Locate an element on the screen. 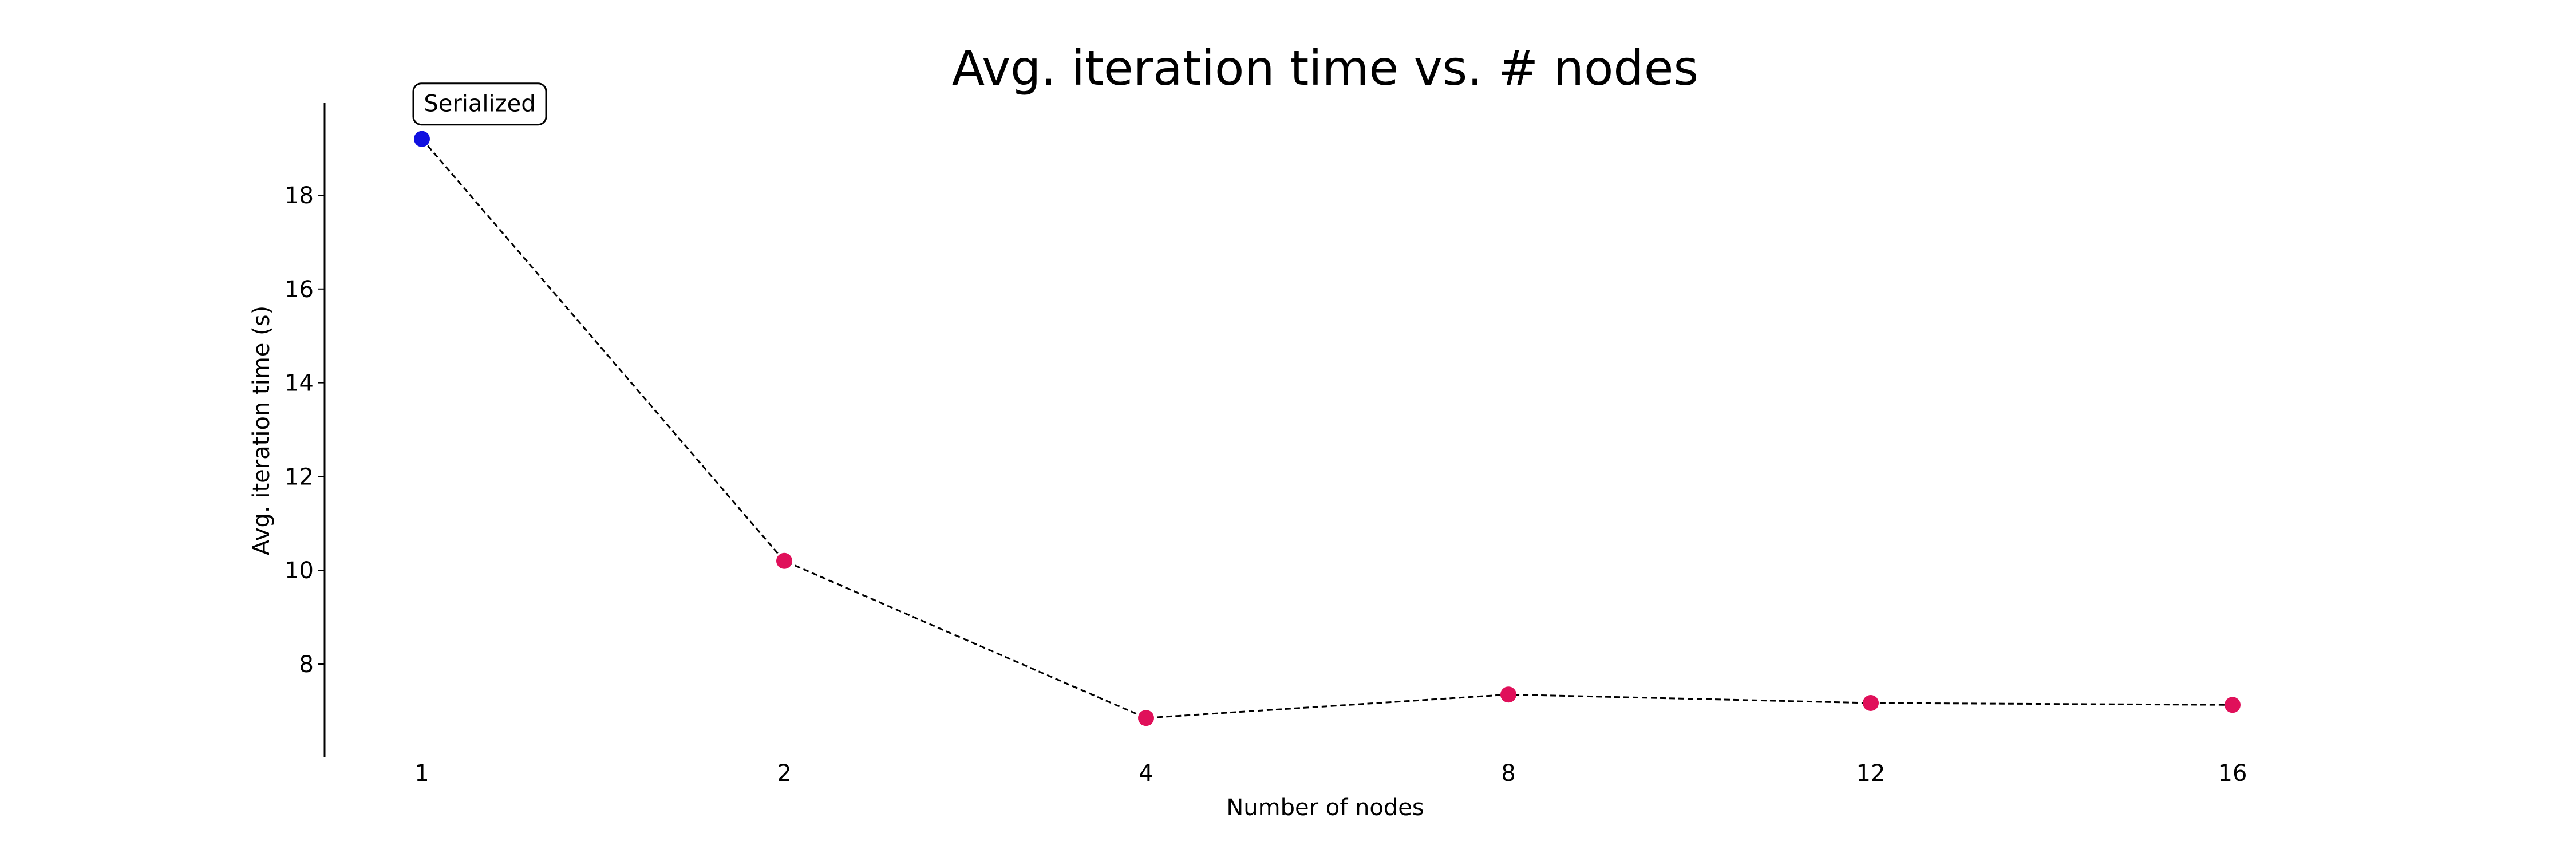  x-tick-label: 12 is located at coordinates (1871, 773).